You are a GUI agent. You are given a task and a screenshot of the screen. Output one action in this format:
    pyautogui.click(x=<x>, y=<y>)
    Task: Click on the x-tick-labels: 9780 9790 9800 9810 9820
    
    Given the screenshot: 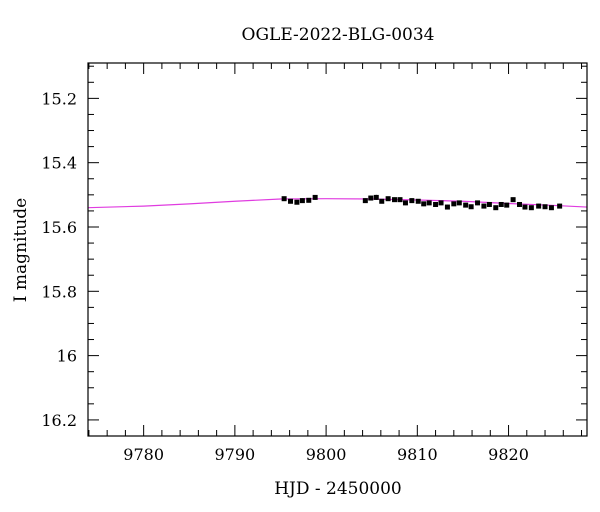 What is the action you would take?
    pyautogui.click(x=326, y=454)
    